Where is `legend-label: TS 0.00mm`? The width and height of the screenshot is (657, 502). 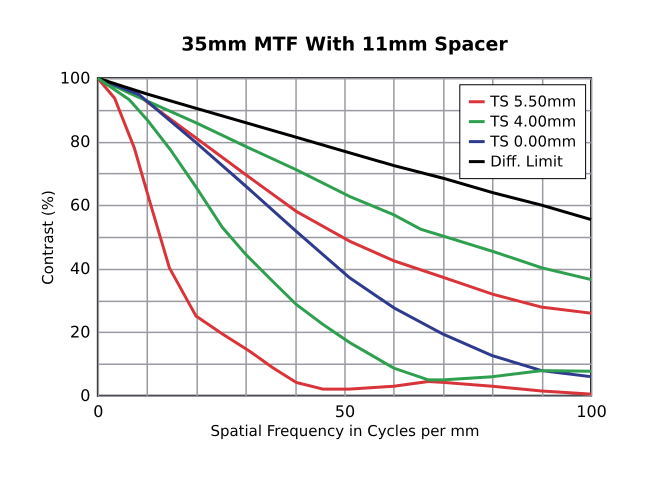 legend-label: TS 0.00mm is located at coordinates (532, 141).